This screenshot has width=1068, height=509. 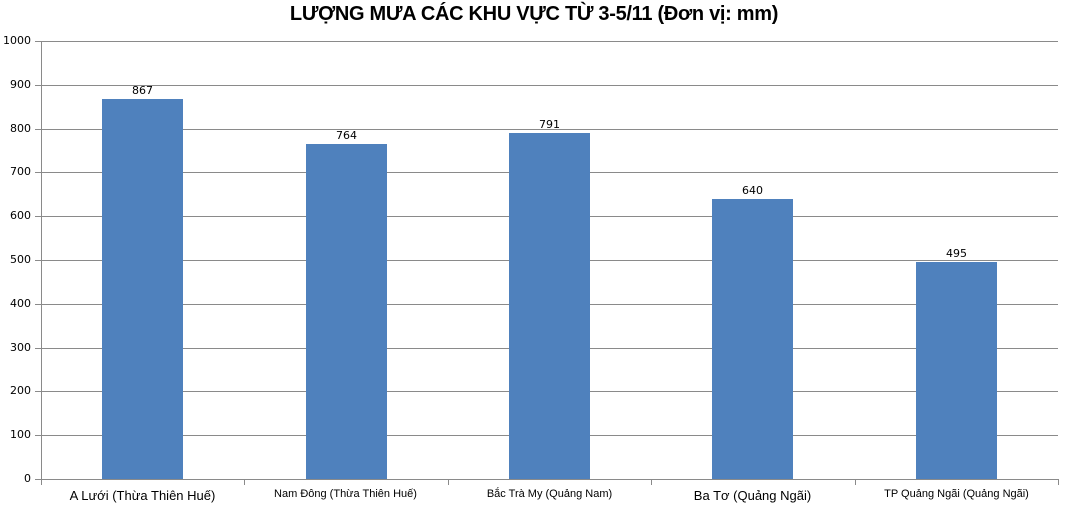 I want to click on y-tick-label: 0, so click(x=27, y=478).